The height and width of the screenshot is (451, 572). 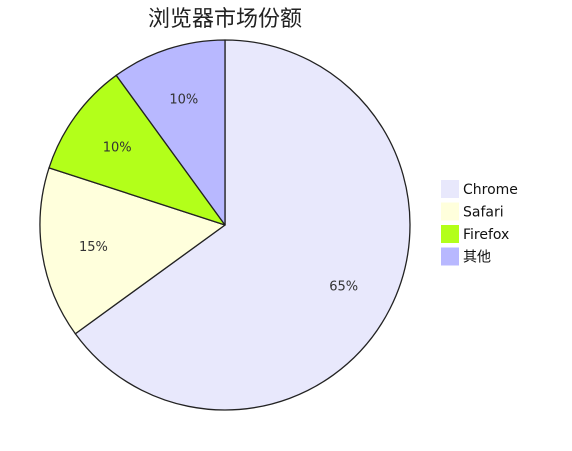 I want to click on slice-label-4: 10%, so click(x=183, y=99).